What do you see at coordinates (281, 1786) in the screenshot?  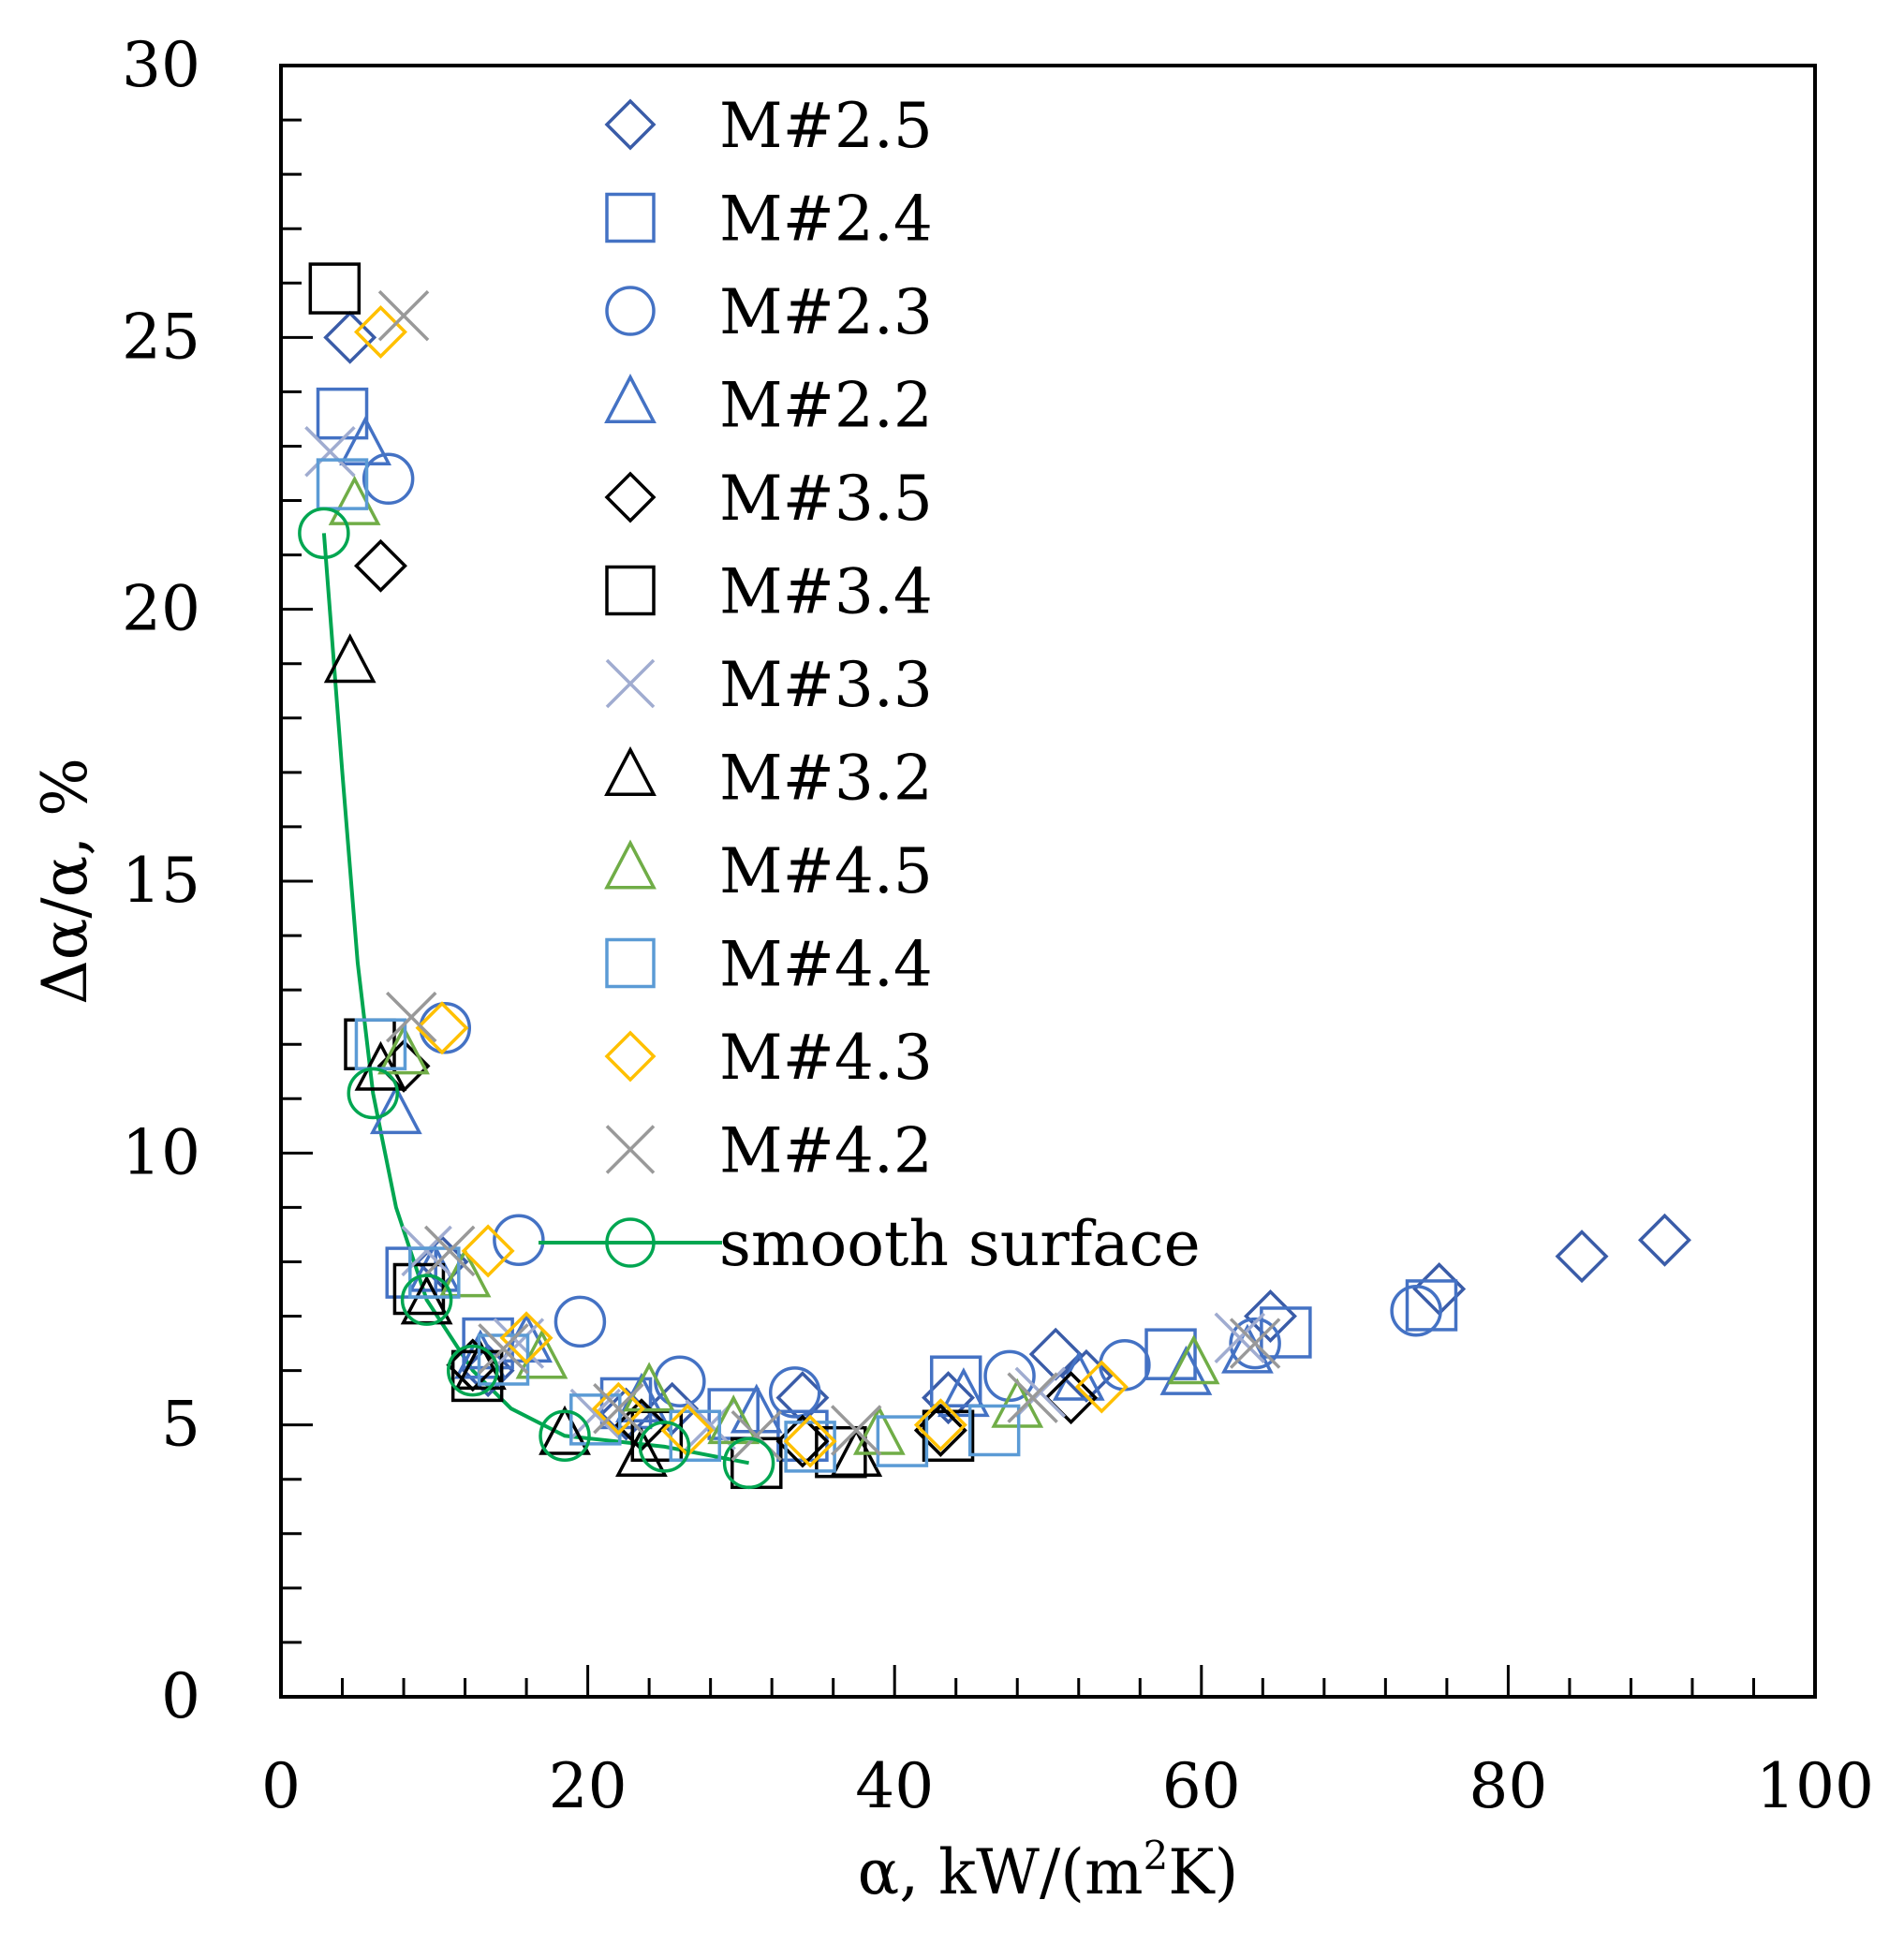 I see `x-tick-label: 0` at bounding box center [281, 1786].